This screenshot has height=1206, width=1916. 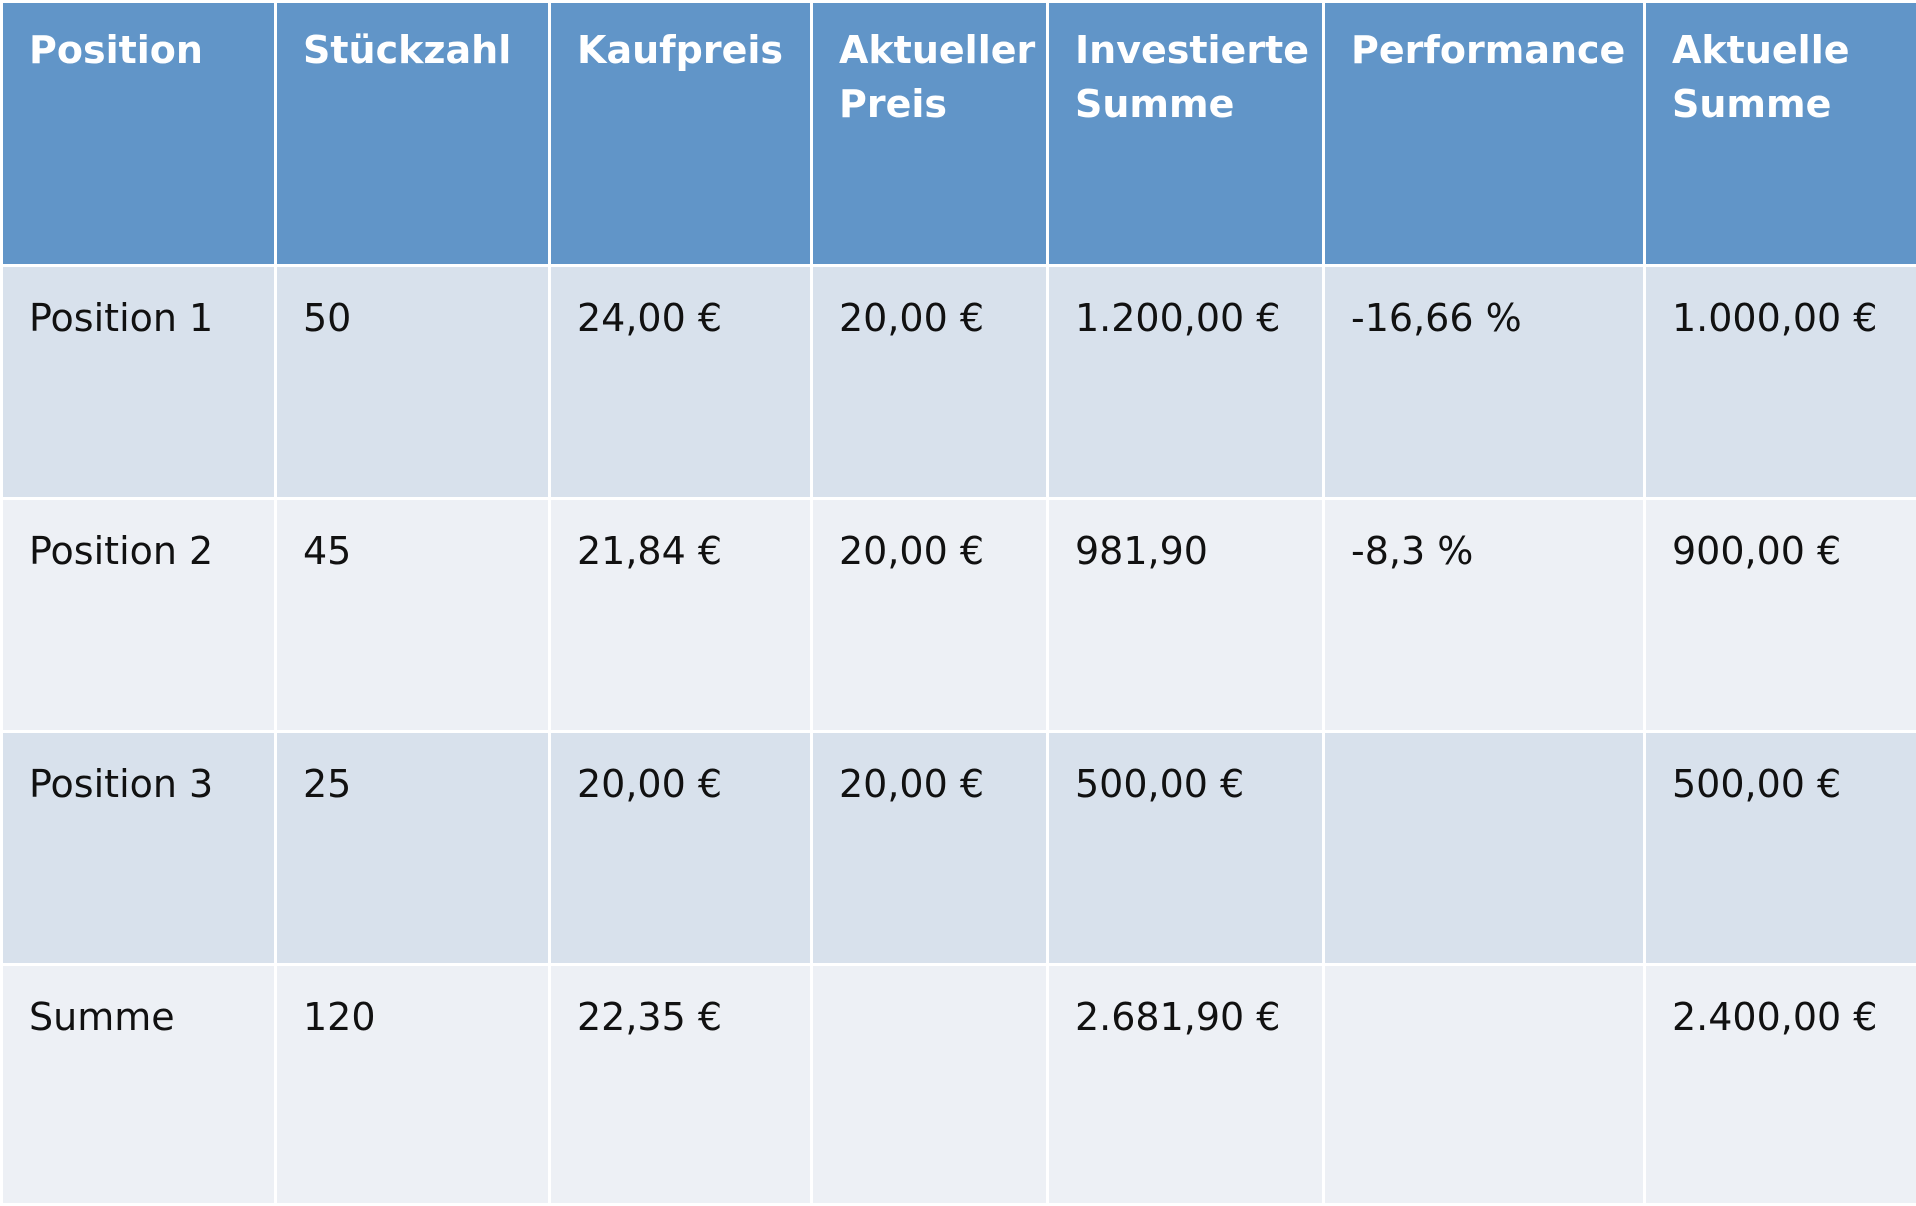 I want to click on cell-quantity: 50, so click(x=413, y=382).